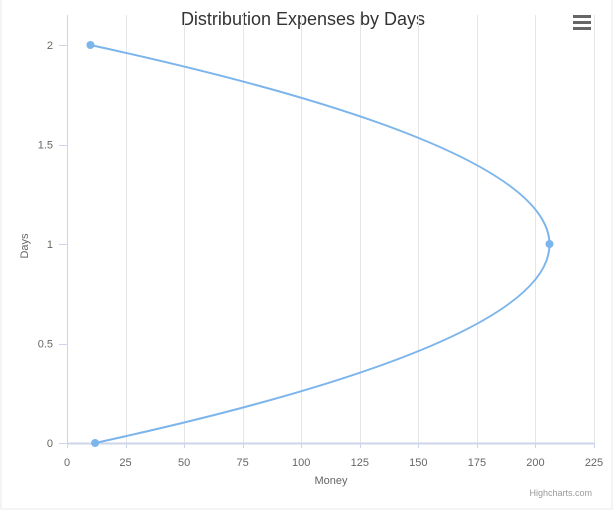  I want to click on credits-link: Highcharts.com, so click(560, 493).